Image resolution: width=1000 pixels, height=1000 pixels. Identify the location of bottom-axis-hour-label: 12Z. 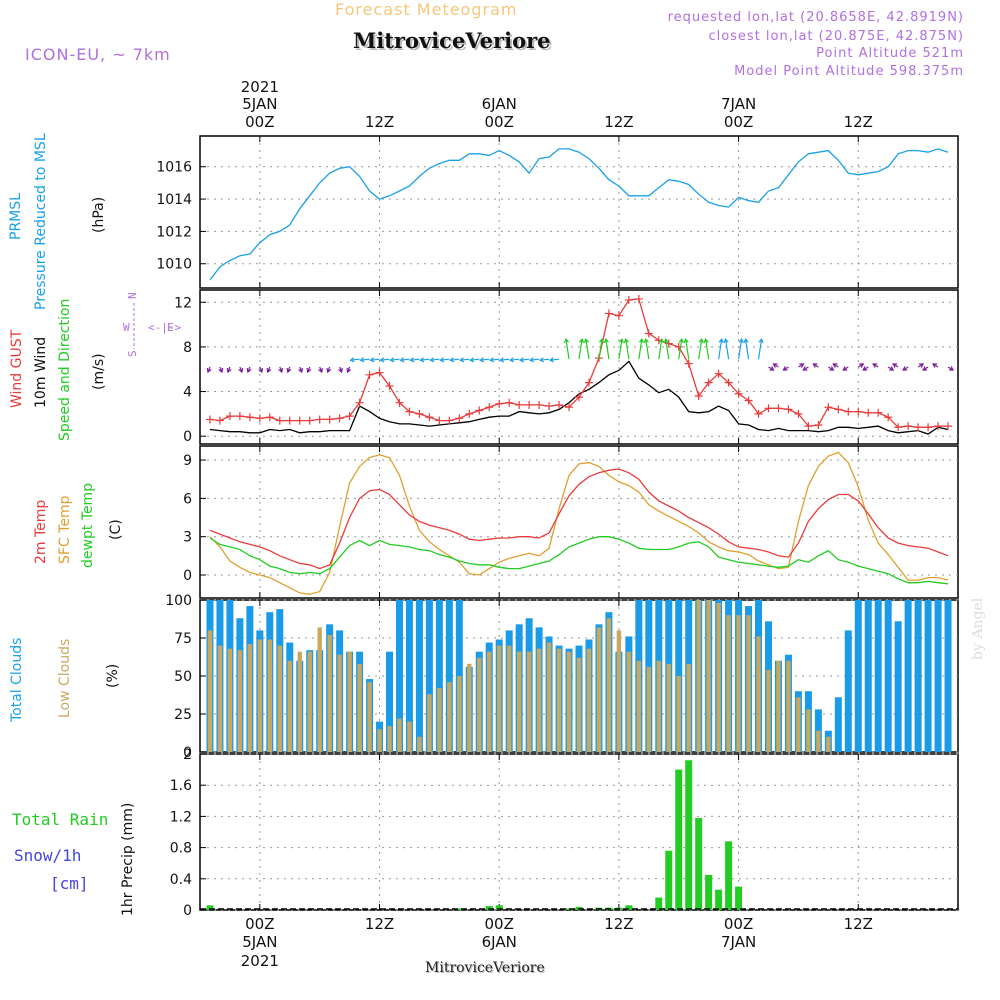
(379, 924).